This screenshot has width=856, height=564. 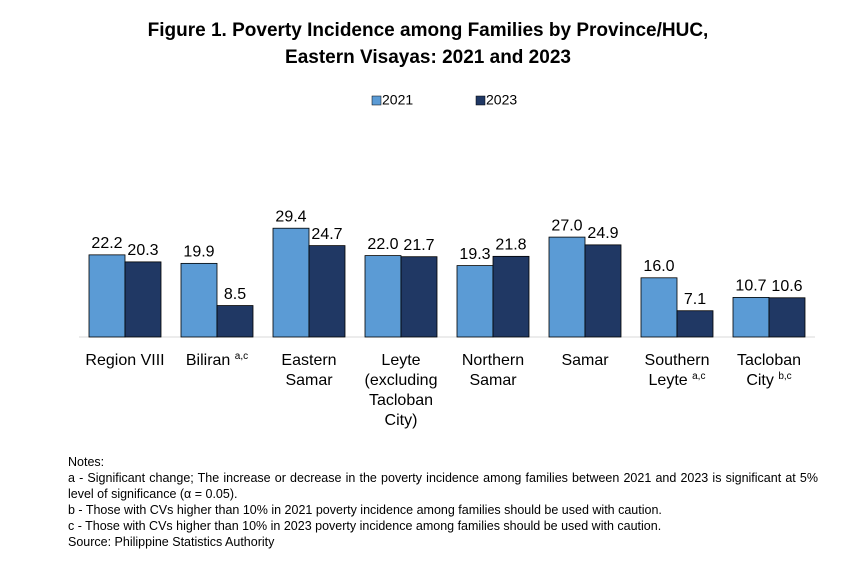 What do you see at coordinates (142, 250) in the screenshot?
I see `value-label: 20.3` at bounding box center [142, 250].